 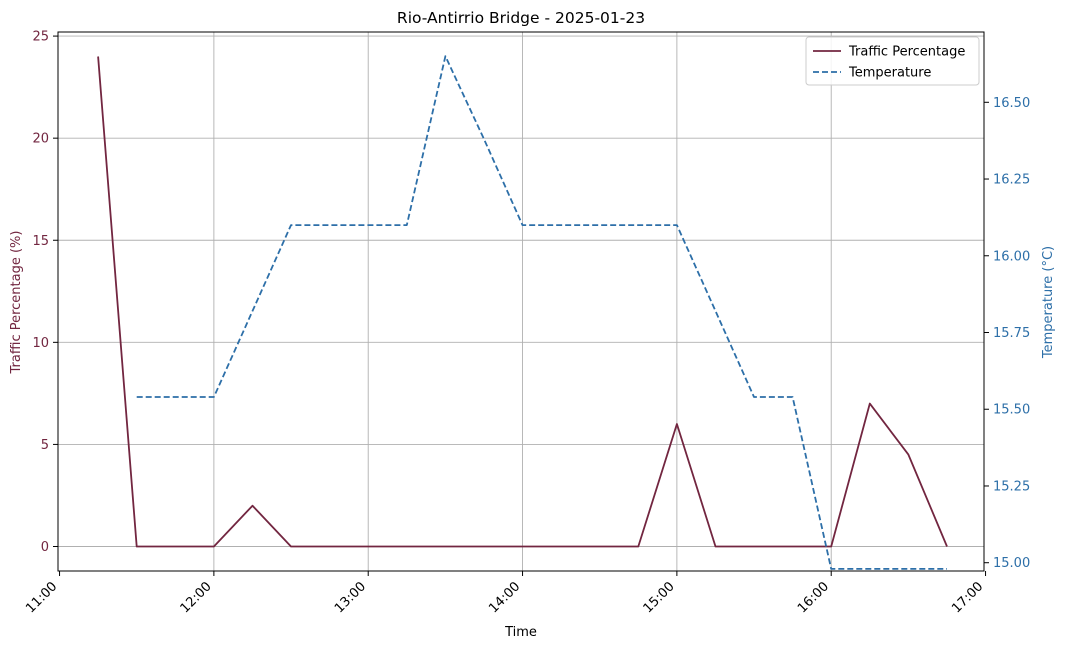 I want to click on legend-box, so click(x=892, y=61).